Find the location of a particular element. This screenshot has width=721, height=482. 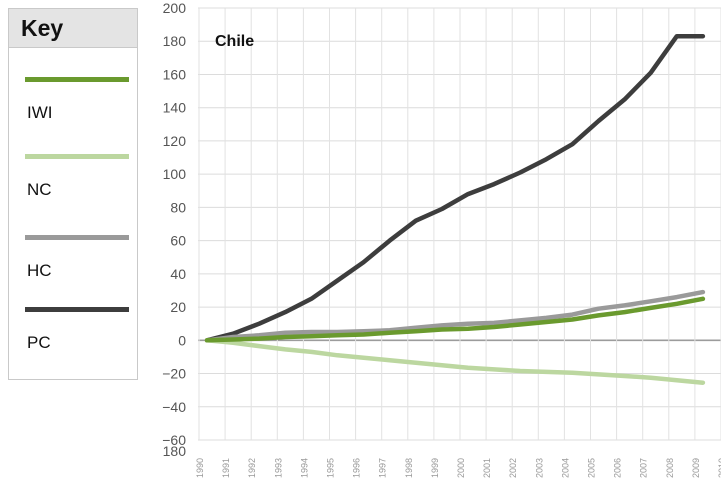

y-tick-label: −60 is located at coordinates (174, 440).